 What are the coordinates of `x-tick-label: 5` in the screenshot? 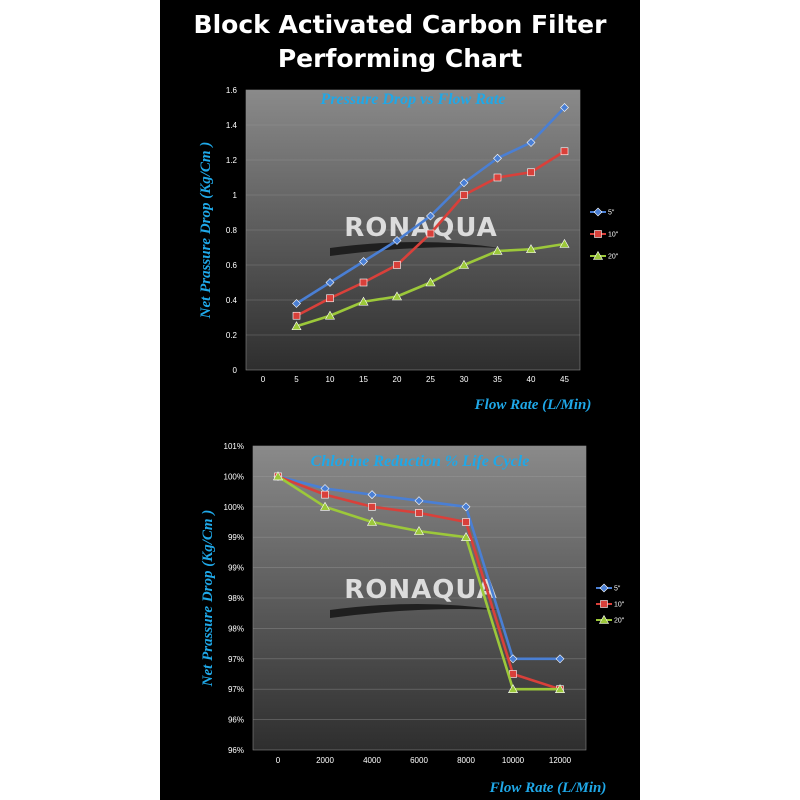 It's located at (296, 379).